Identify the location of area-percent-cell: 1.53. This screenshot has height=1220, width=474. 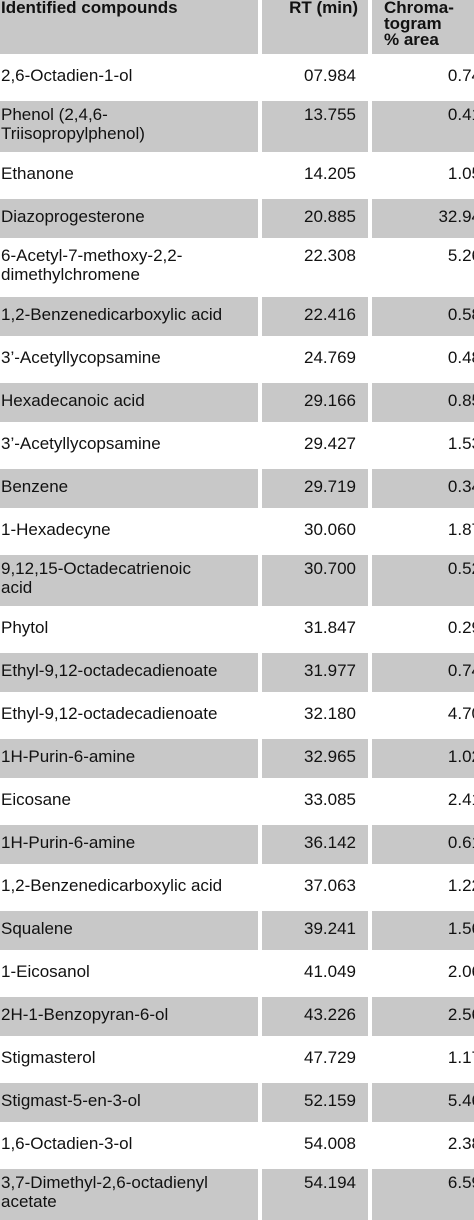
(460, 443).